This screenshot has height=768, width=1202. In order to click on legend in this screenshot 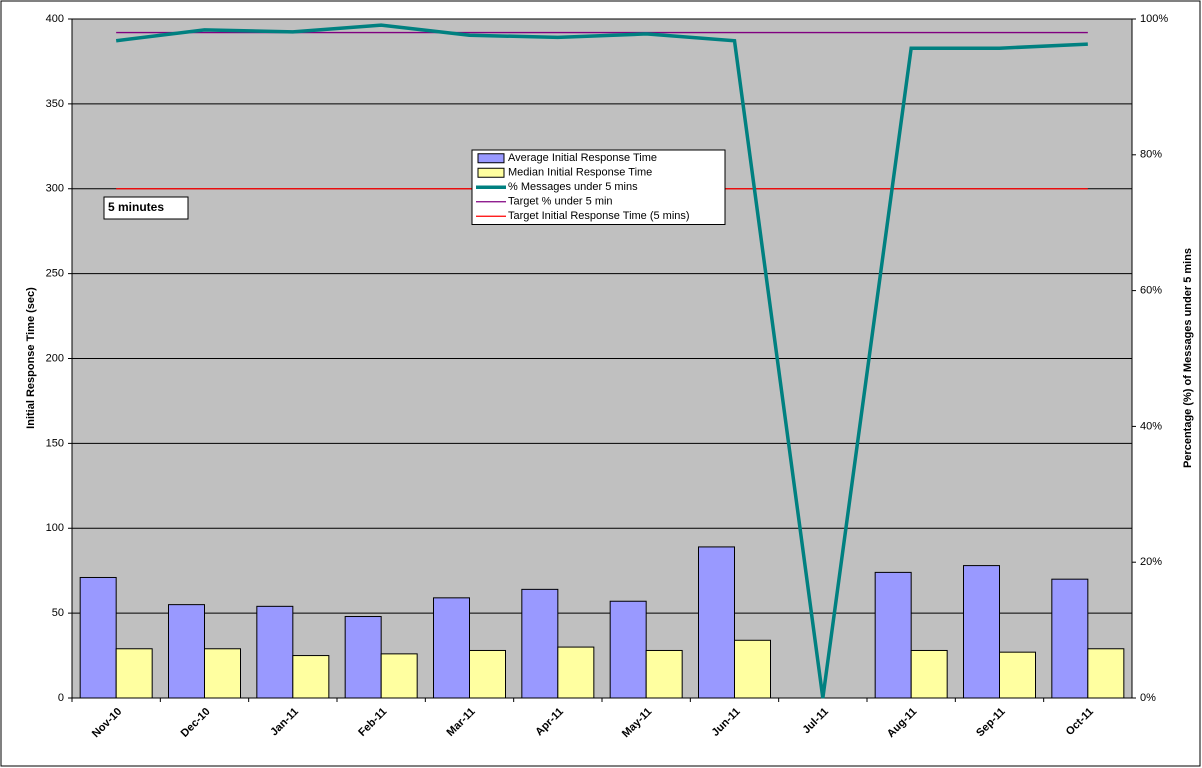, I will do `click(598, 187)`.